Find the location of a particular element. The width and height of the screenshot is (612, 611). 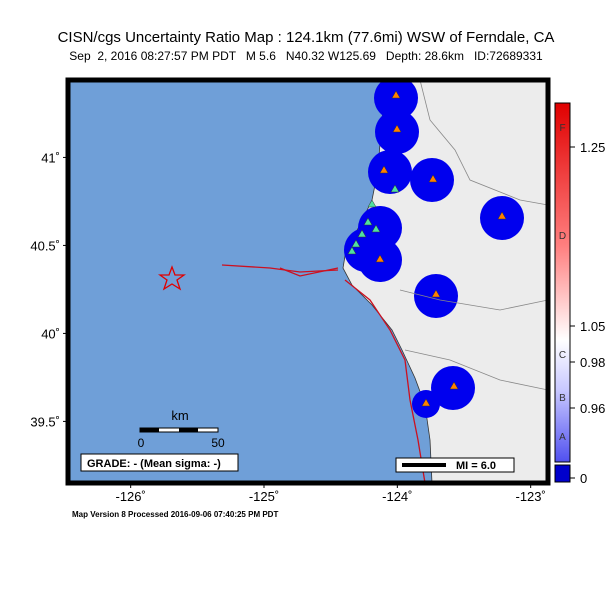

colorbar-label: 1.25 is located at coordinates (592, 147).